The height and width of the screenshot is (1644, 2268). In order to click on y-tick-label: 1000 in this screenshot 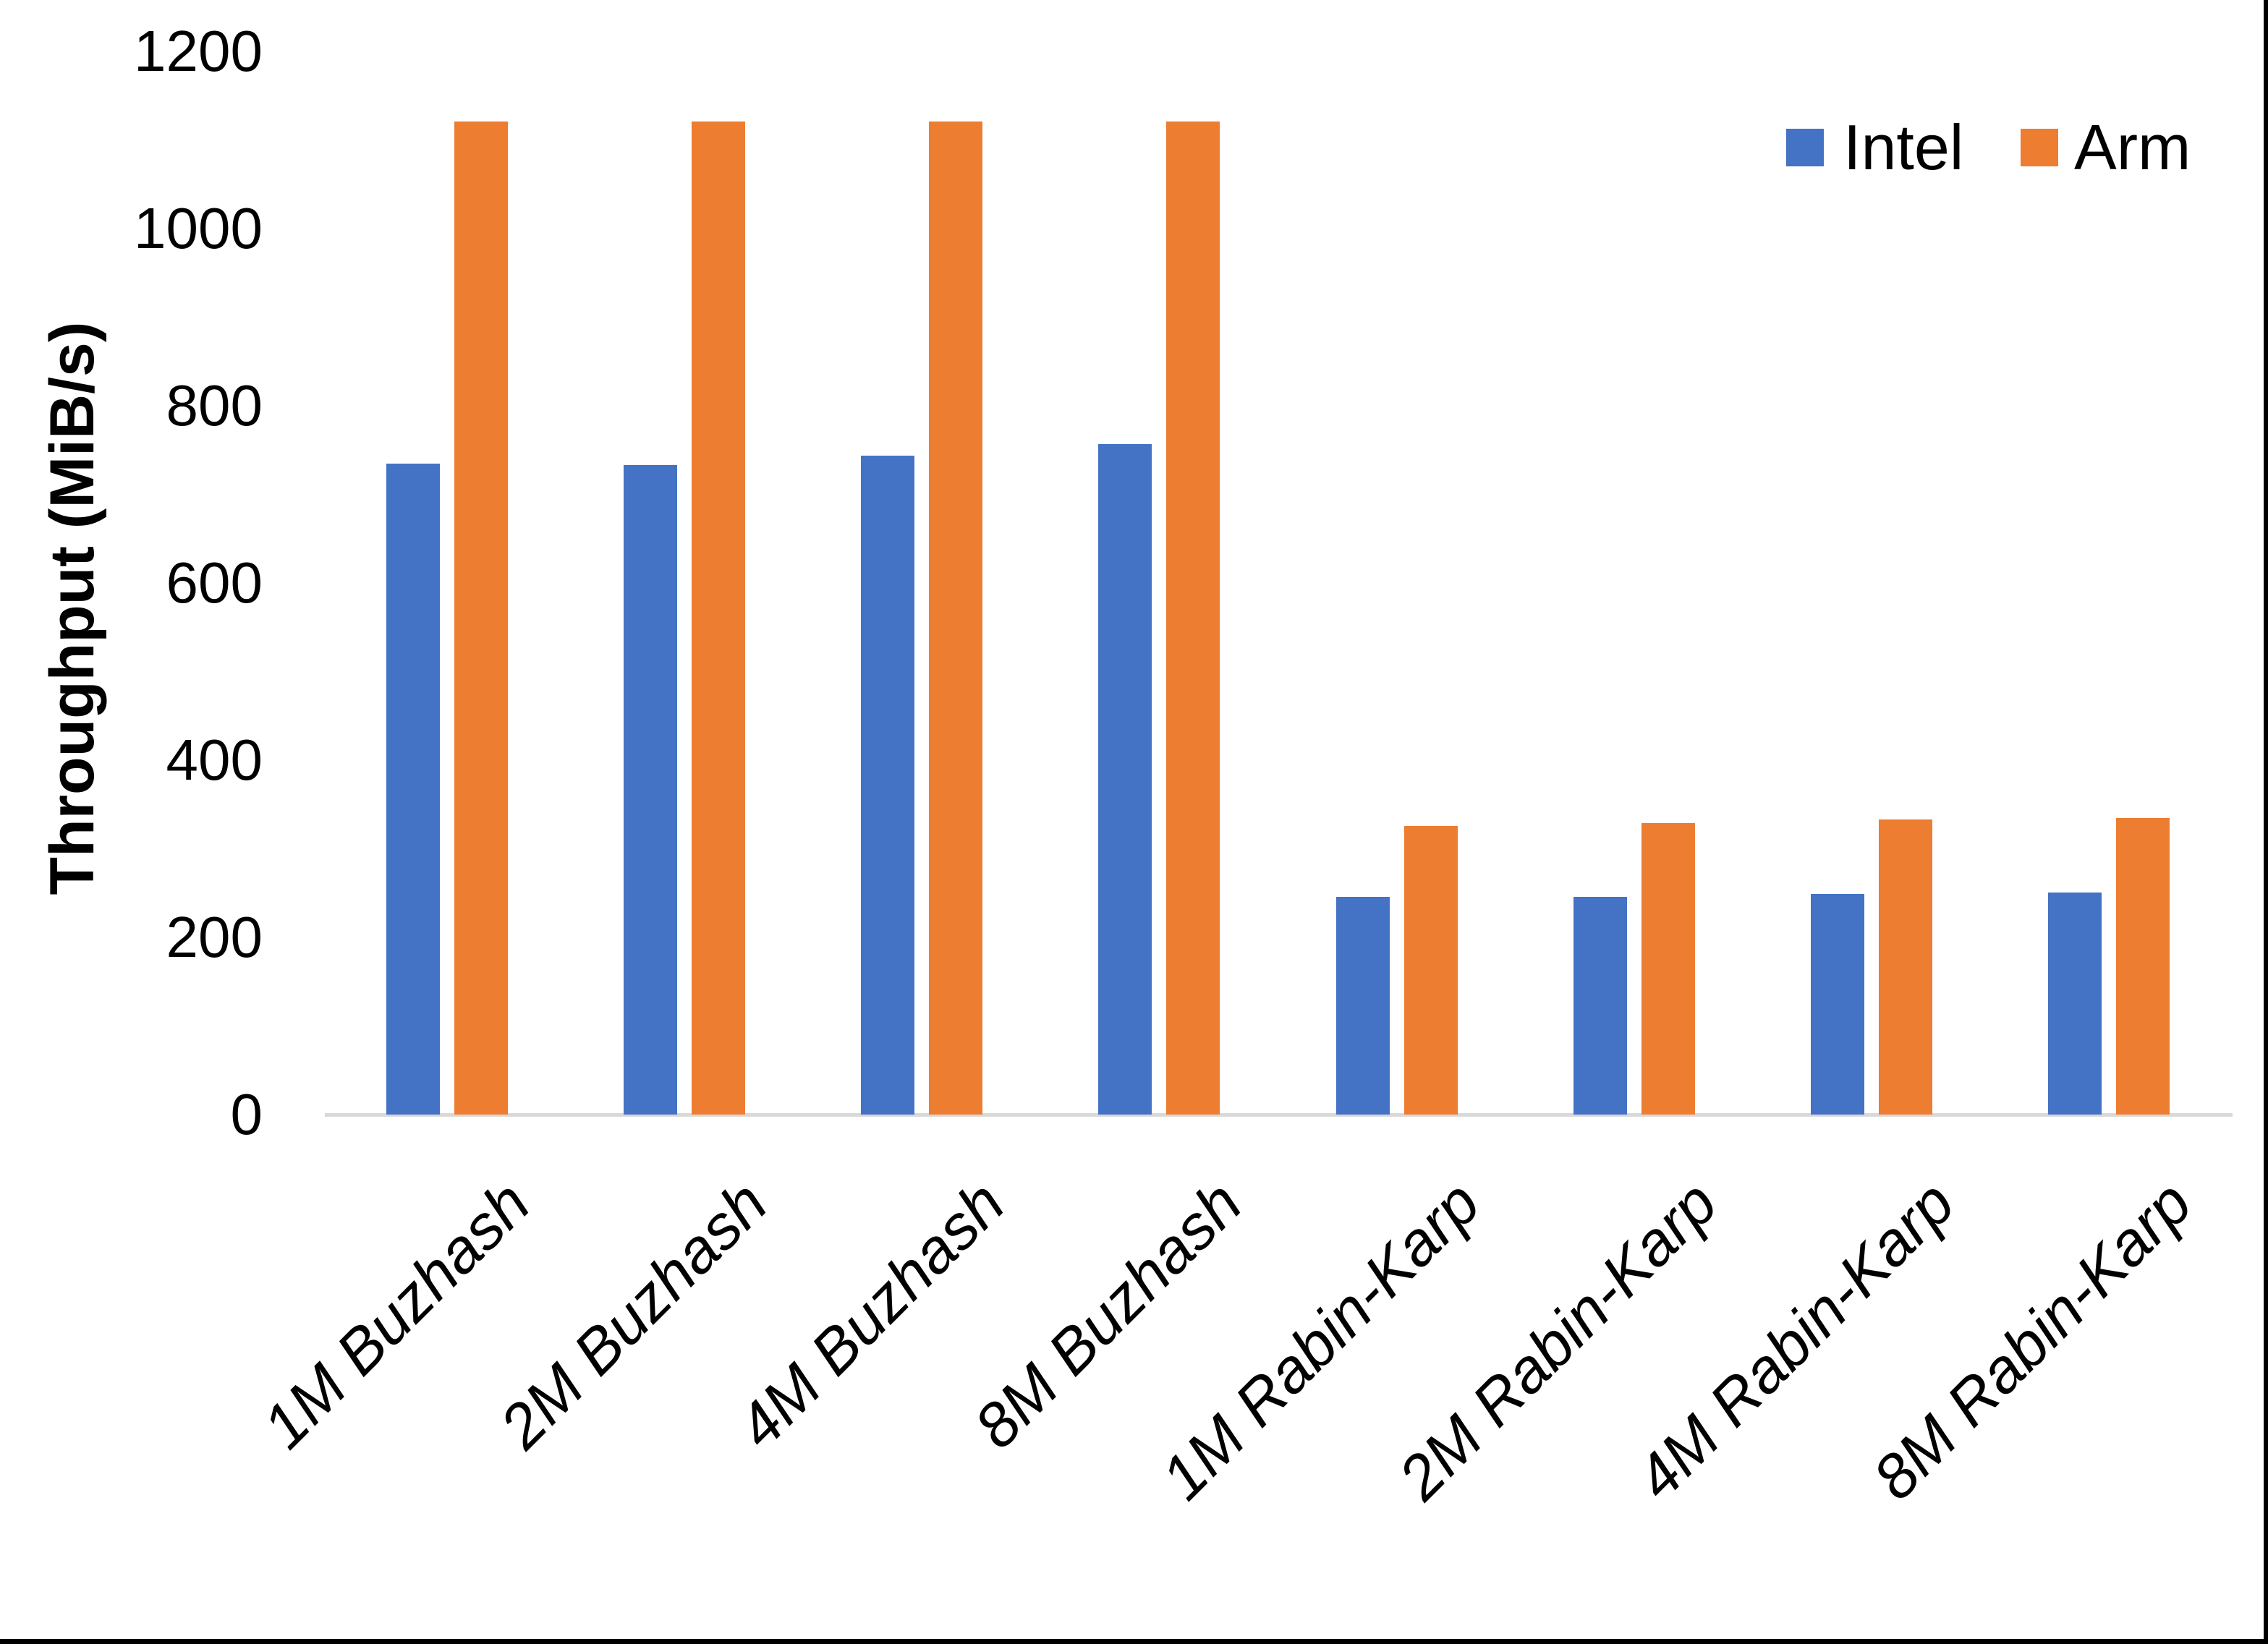, I will do `click(198, 228)`.